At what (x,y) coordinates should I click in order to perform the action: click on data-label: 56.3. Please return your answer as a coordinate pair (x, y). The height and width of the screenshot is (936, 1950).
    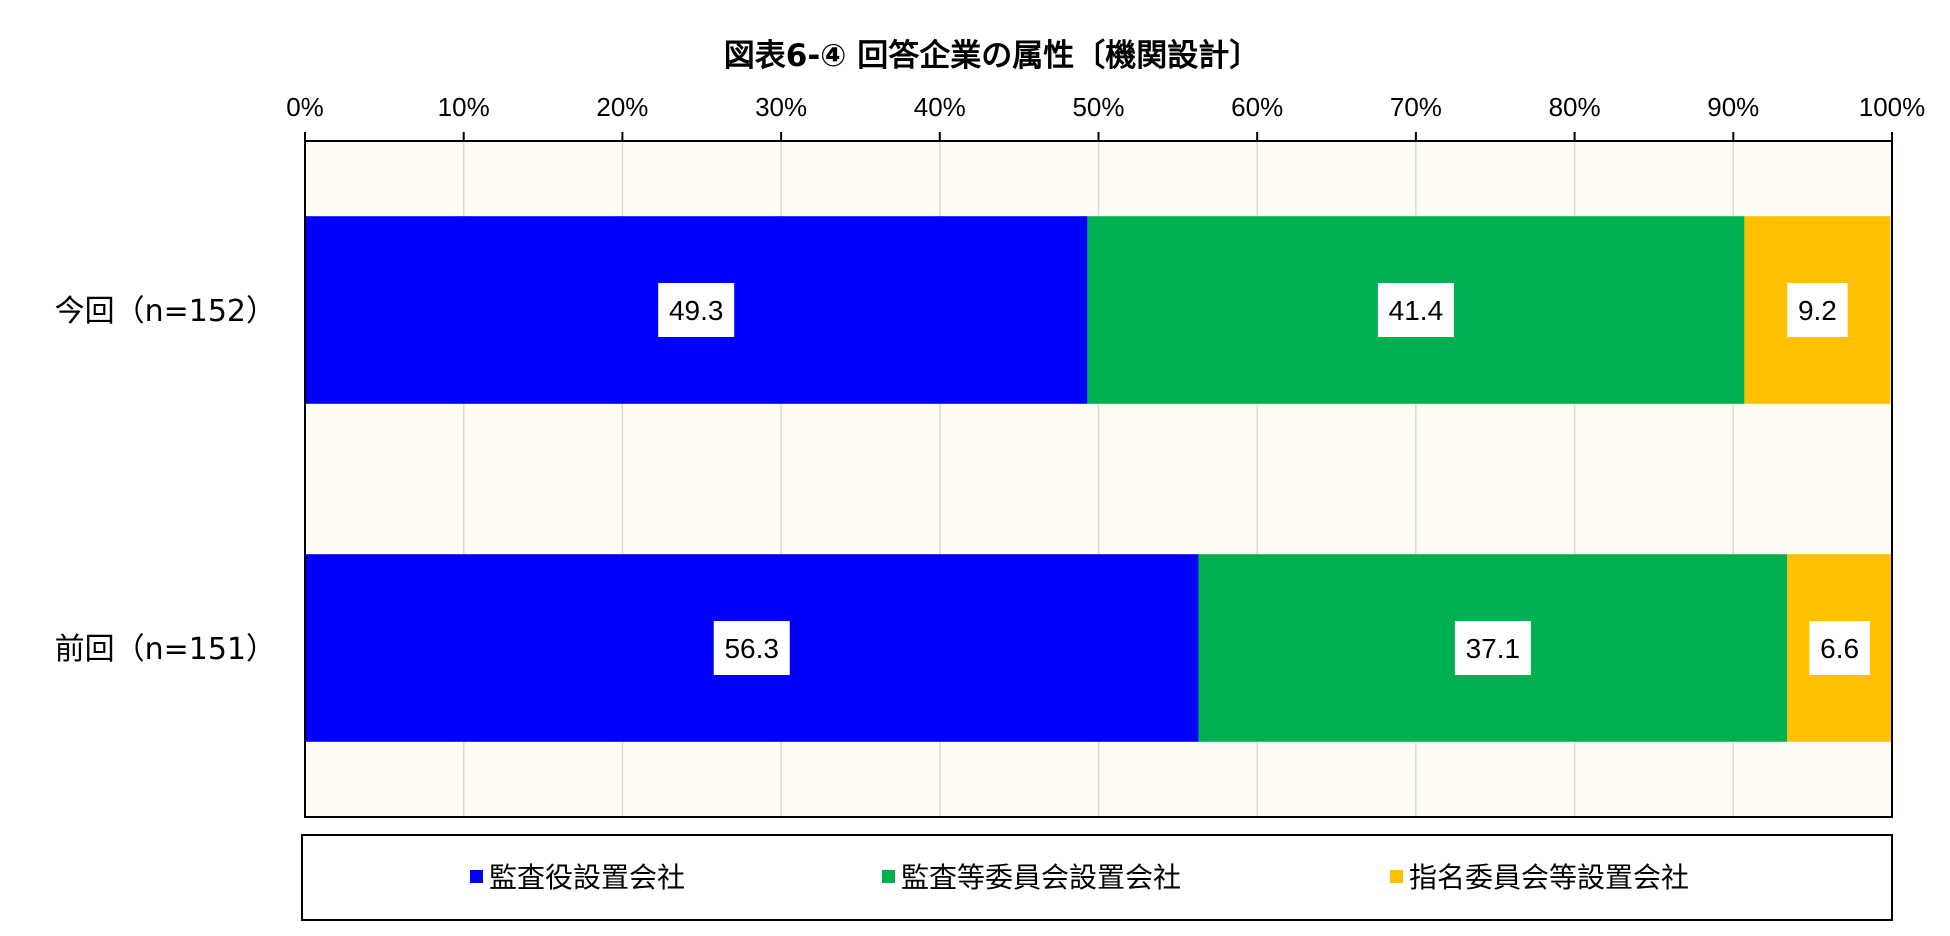
    Looking at the image, I should click on (751, 648).